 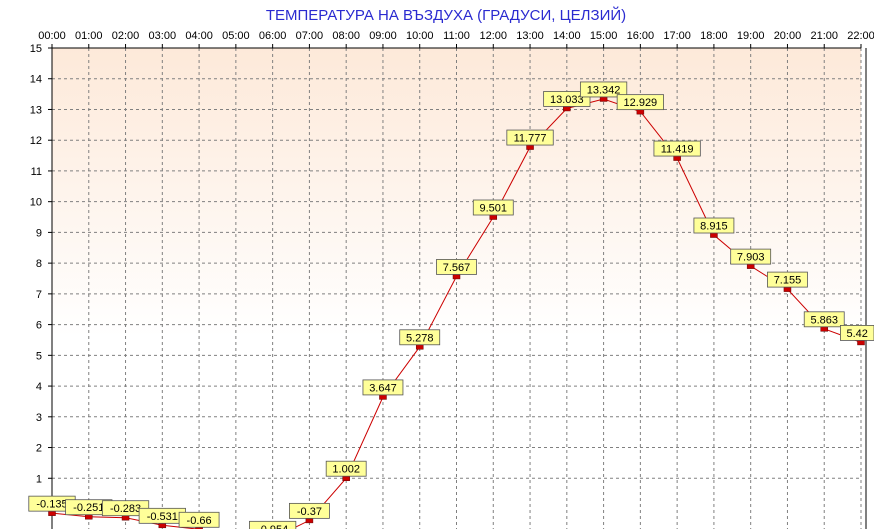 I want to click on y-tick-label: 5, so click(x=39, y=356).